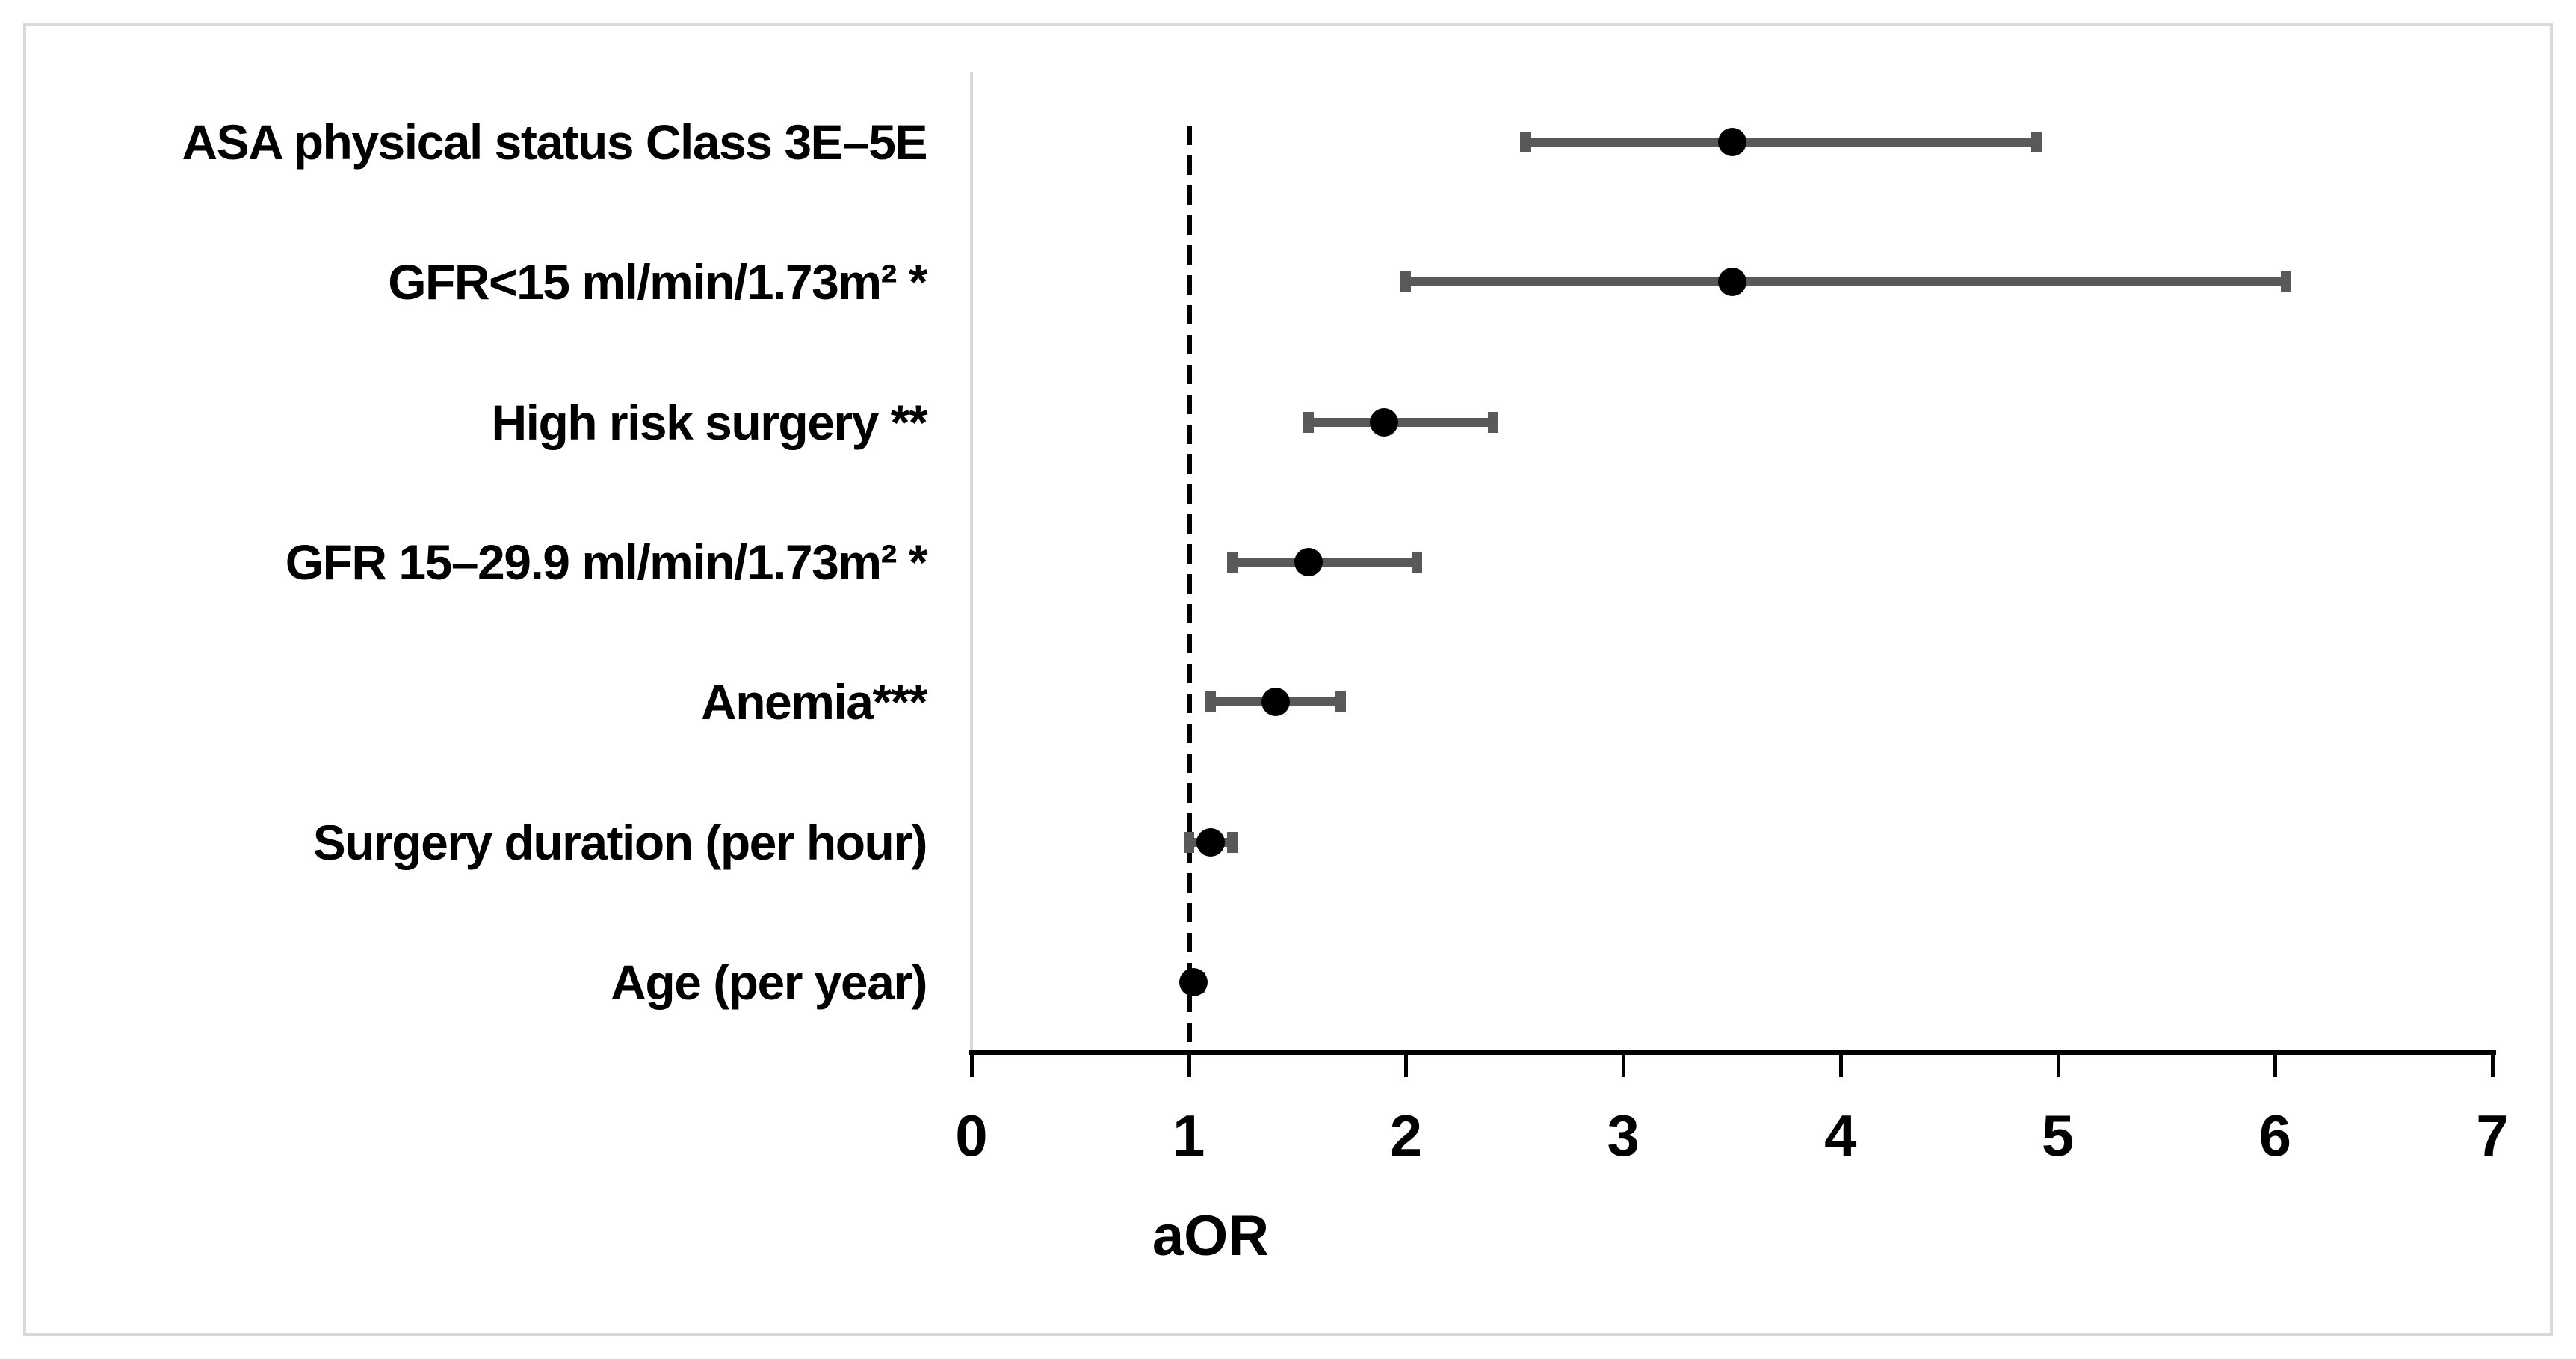 The width and height of the screenshot is (2576, 1359). What do you see at coordinates (1211, 1236) in the screenshot?
I see `x-axis-title: aOR` at bounding box center [1211, 1236].